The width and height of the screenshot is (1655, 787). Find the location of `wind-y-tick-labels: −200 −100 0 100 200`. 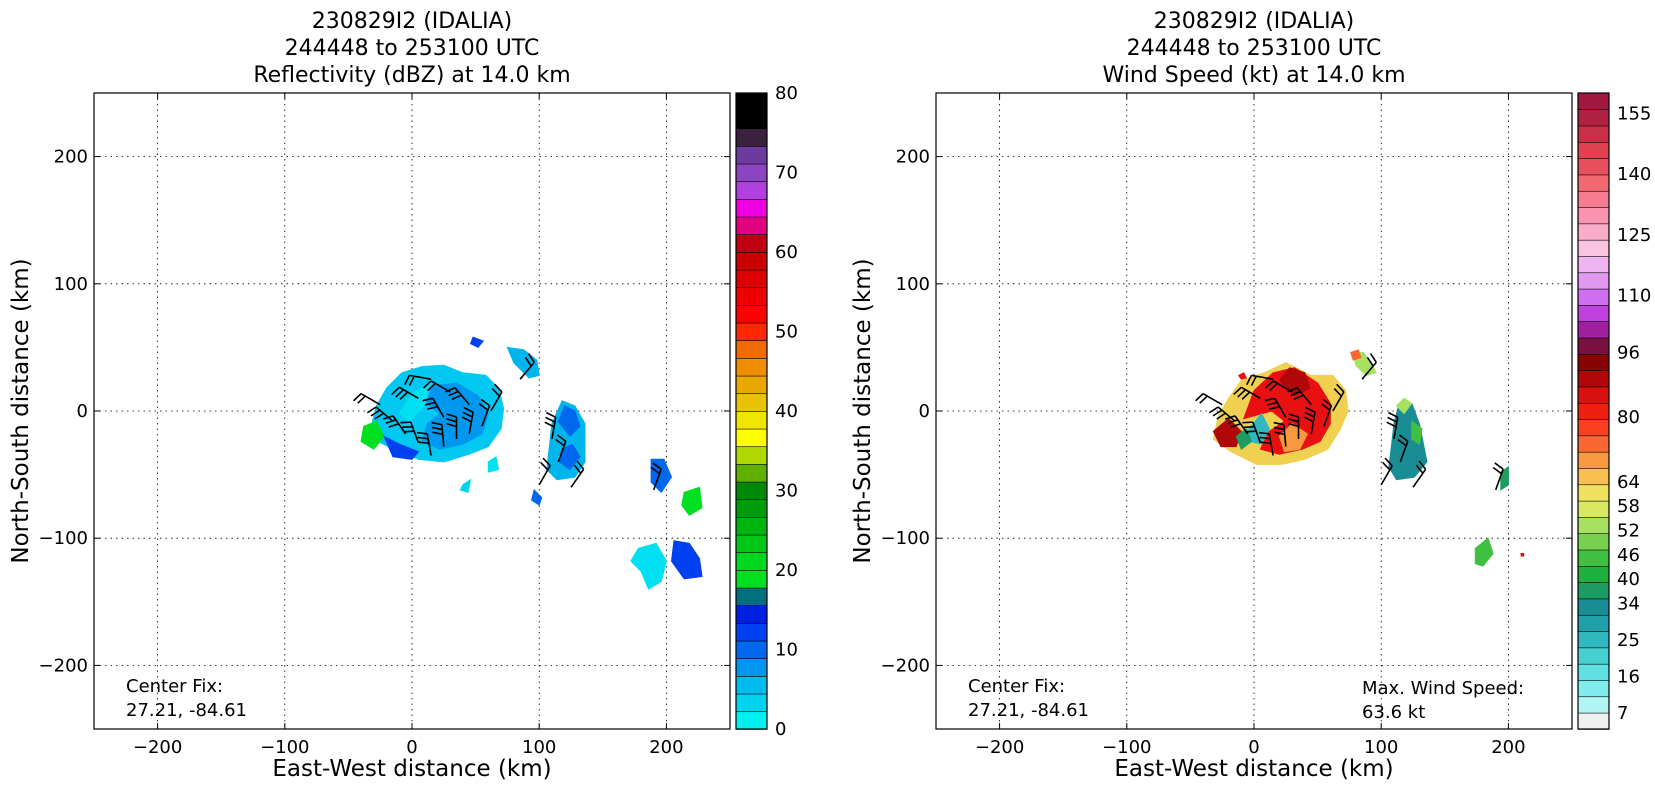

wind-y-tick-labels: −200 −100 0 100 200 is located at coordinates (905, 412).